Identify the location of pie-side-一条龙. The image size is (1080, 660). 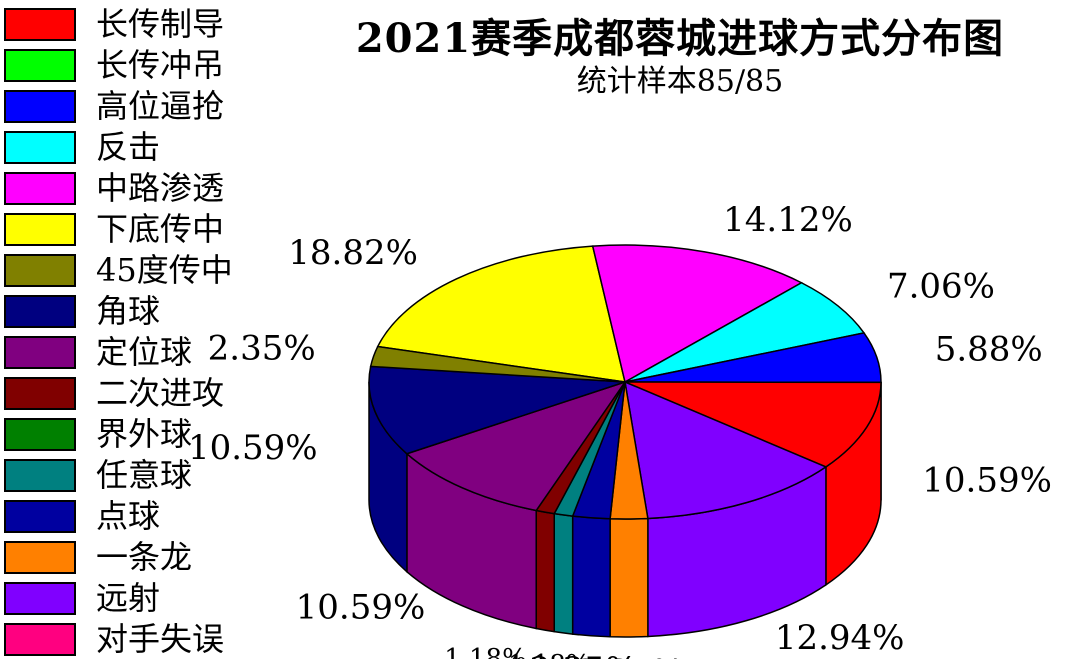
(629, 577).